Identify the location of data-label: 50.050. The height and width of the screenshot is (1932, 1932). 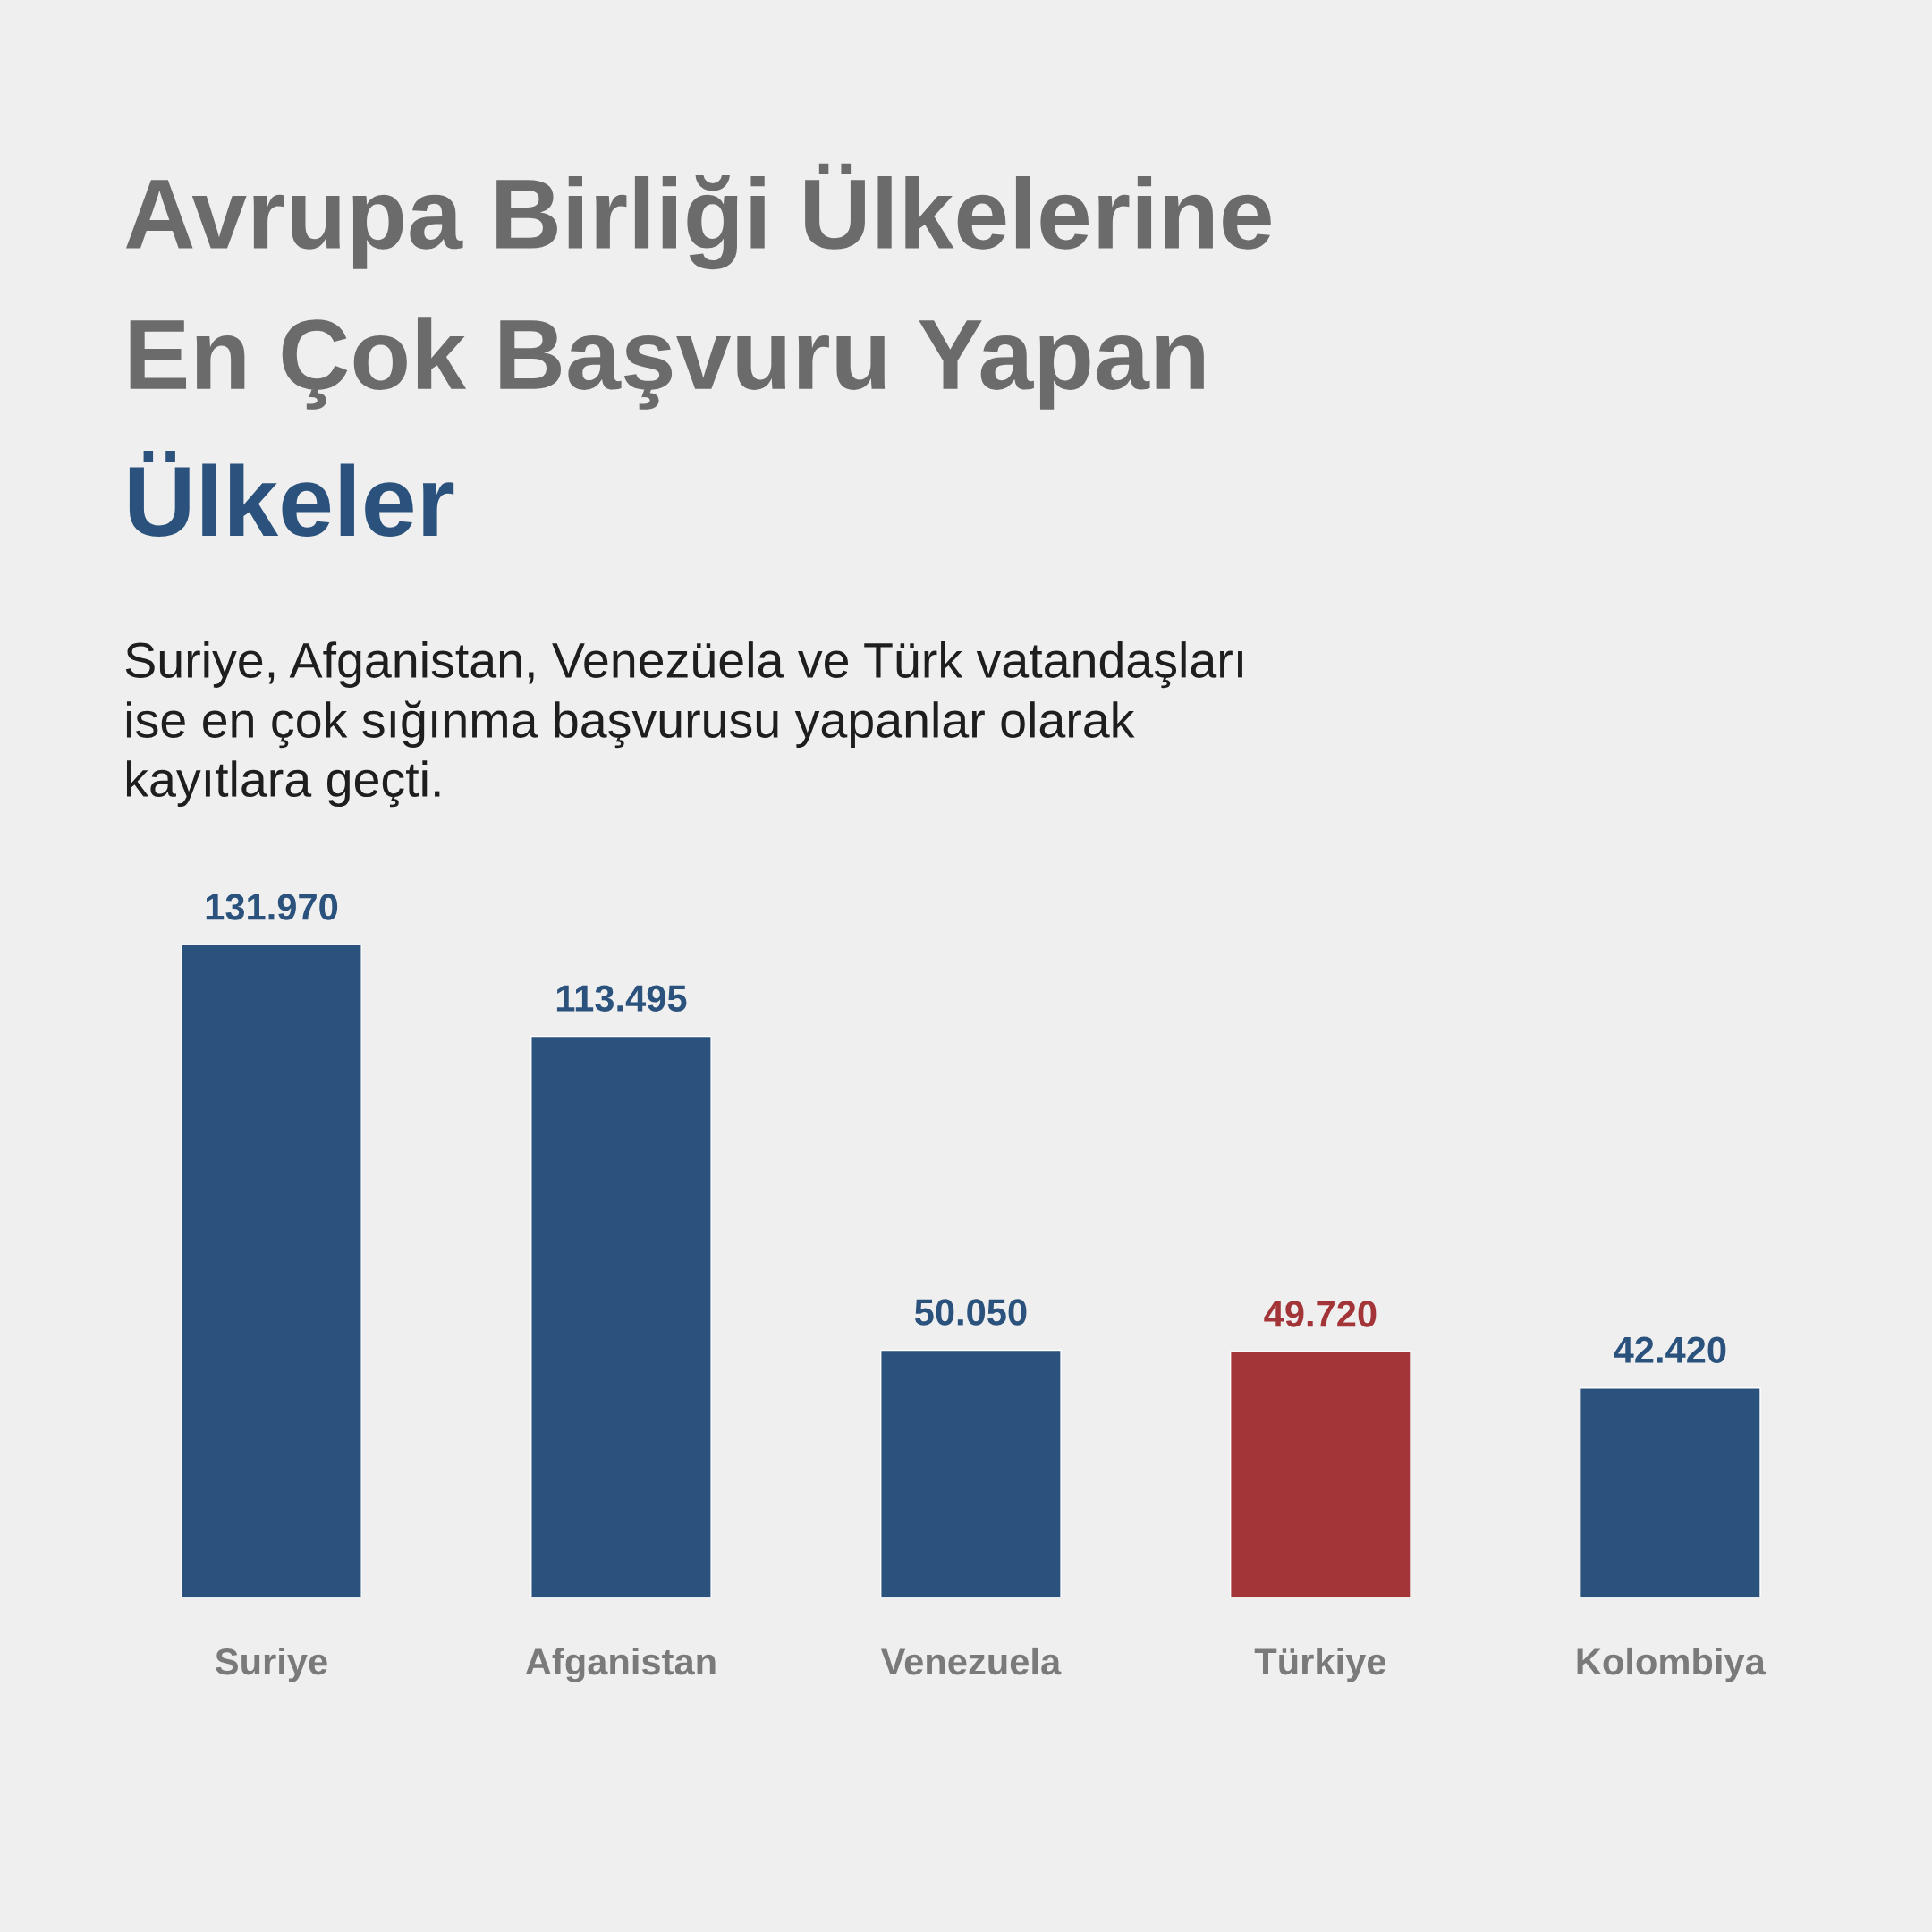
(970, 1312).